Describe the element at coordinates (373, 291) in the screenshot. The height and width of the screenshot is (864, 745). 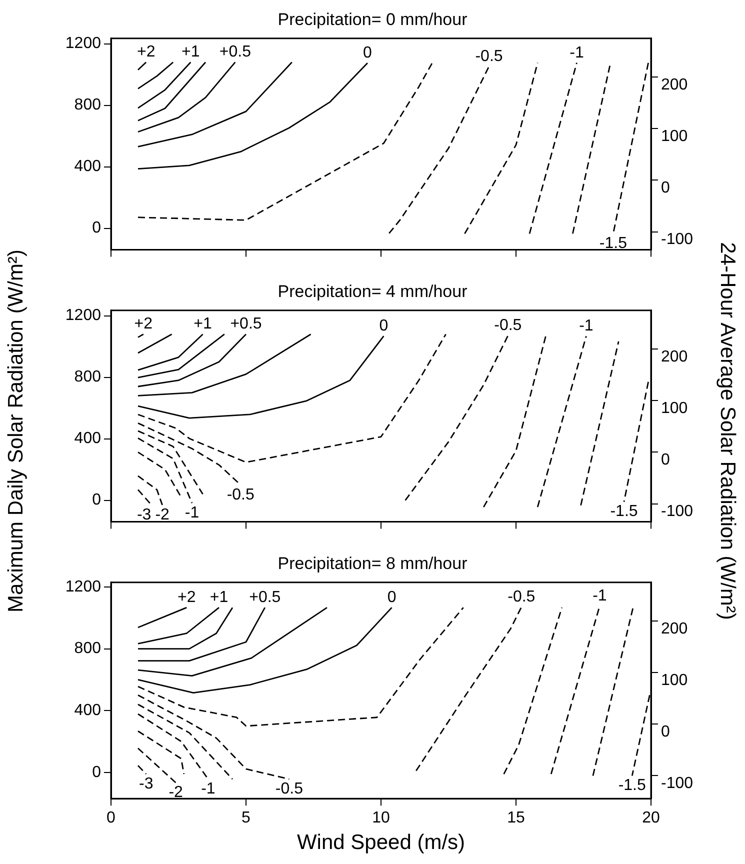
I see `chart-title: Precipitation= 4 mm/hour` at that location.